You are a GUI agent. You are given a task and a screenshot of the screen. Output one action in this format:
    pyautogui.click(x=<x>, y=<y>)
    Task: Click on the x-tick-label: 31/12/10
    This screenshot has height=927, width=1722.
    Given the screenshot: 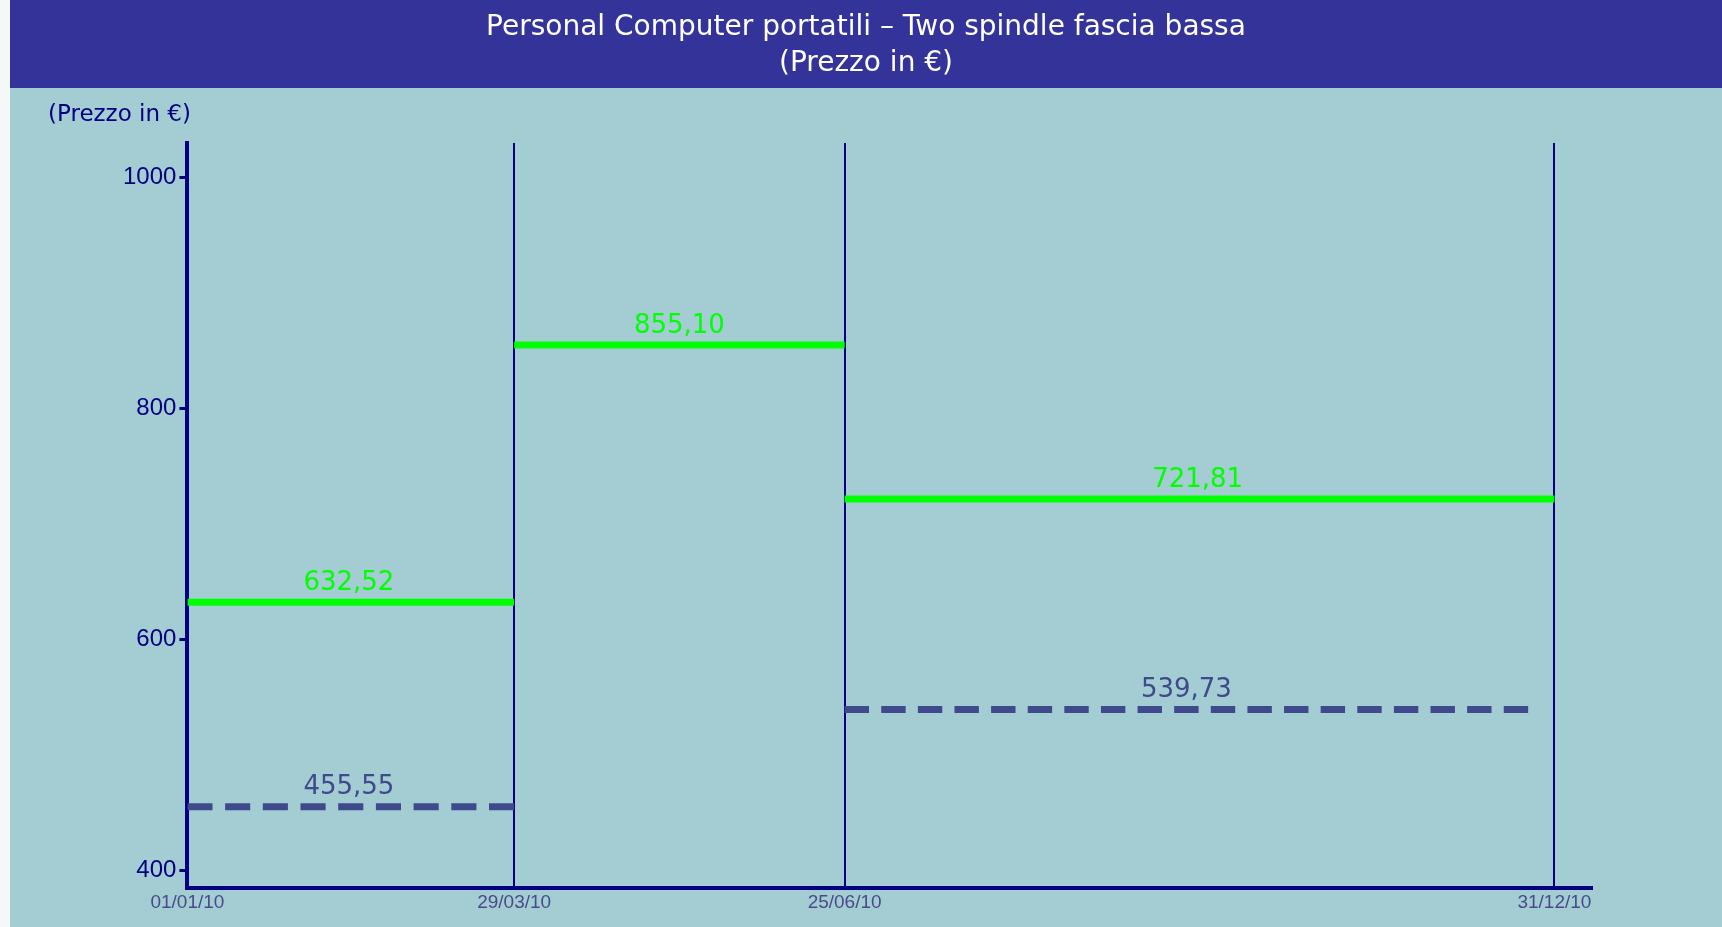 What is the action you would take?
    pyautogui.click(x=1554, y=901)
    